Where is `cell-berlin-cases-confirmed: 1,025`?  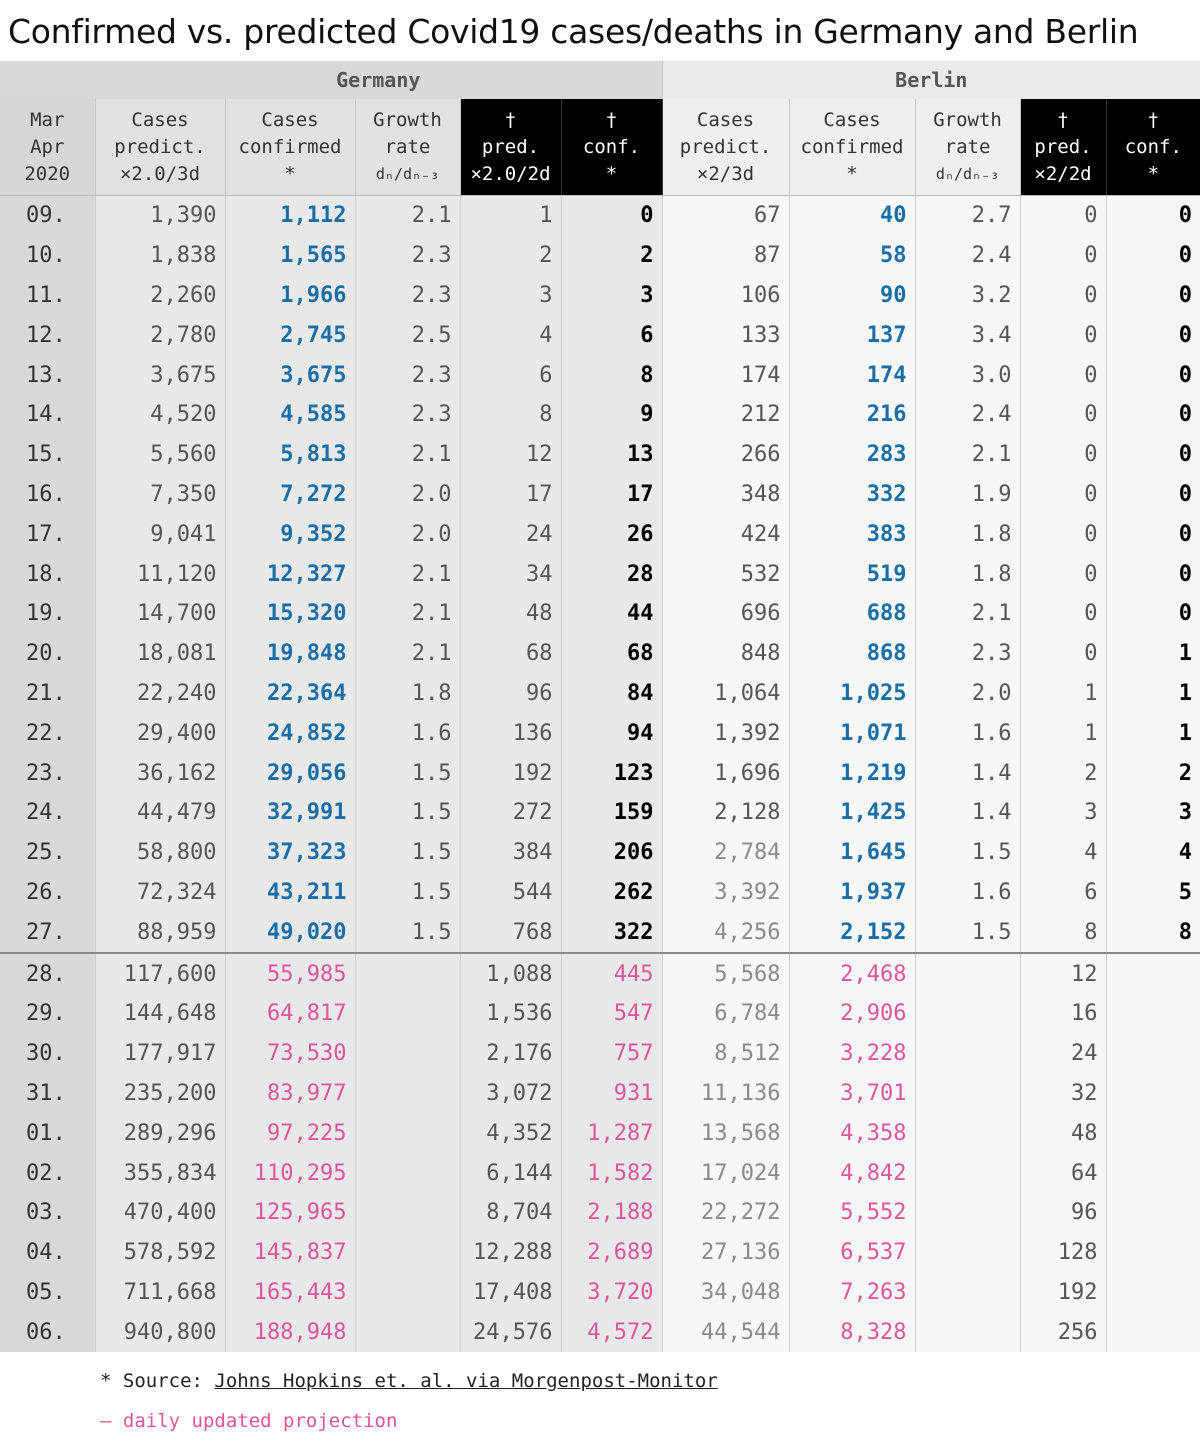
cell-berlin-cases-confirmed: 1,025 is located at coordinates (852, 693).